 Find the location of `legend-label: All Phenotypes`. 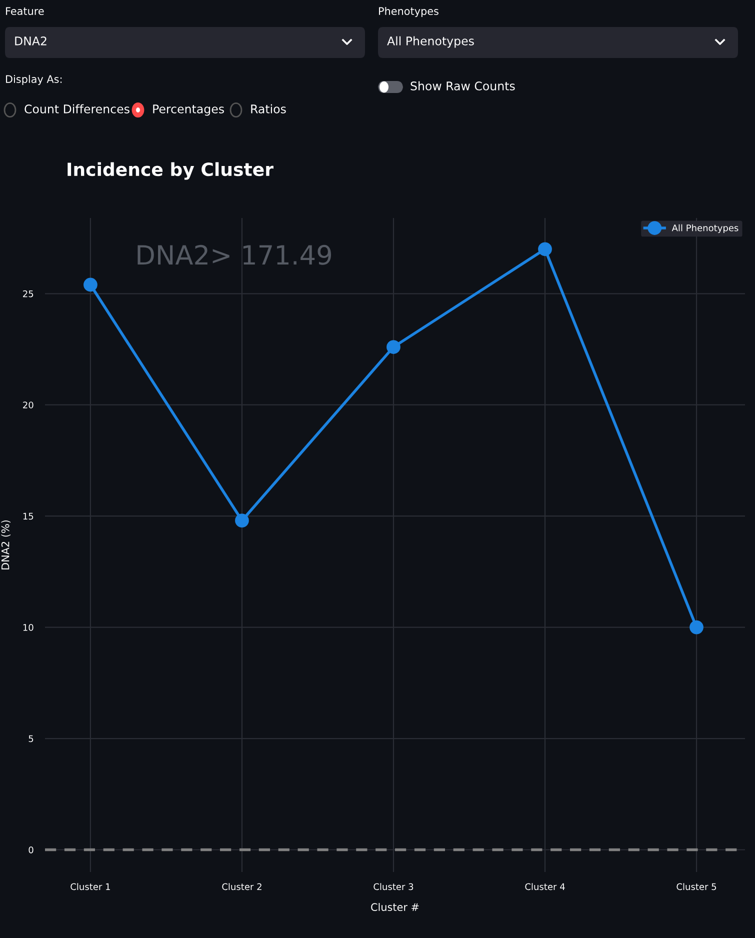

legend-label: All Phenotypes is located at coordinates (705, 229).